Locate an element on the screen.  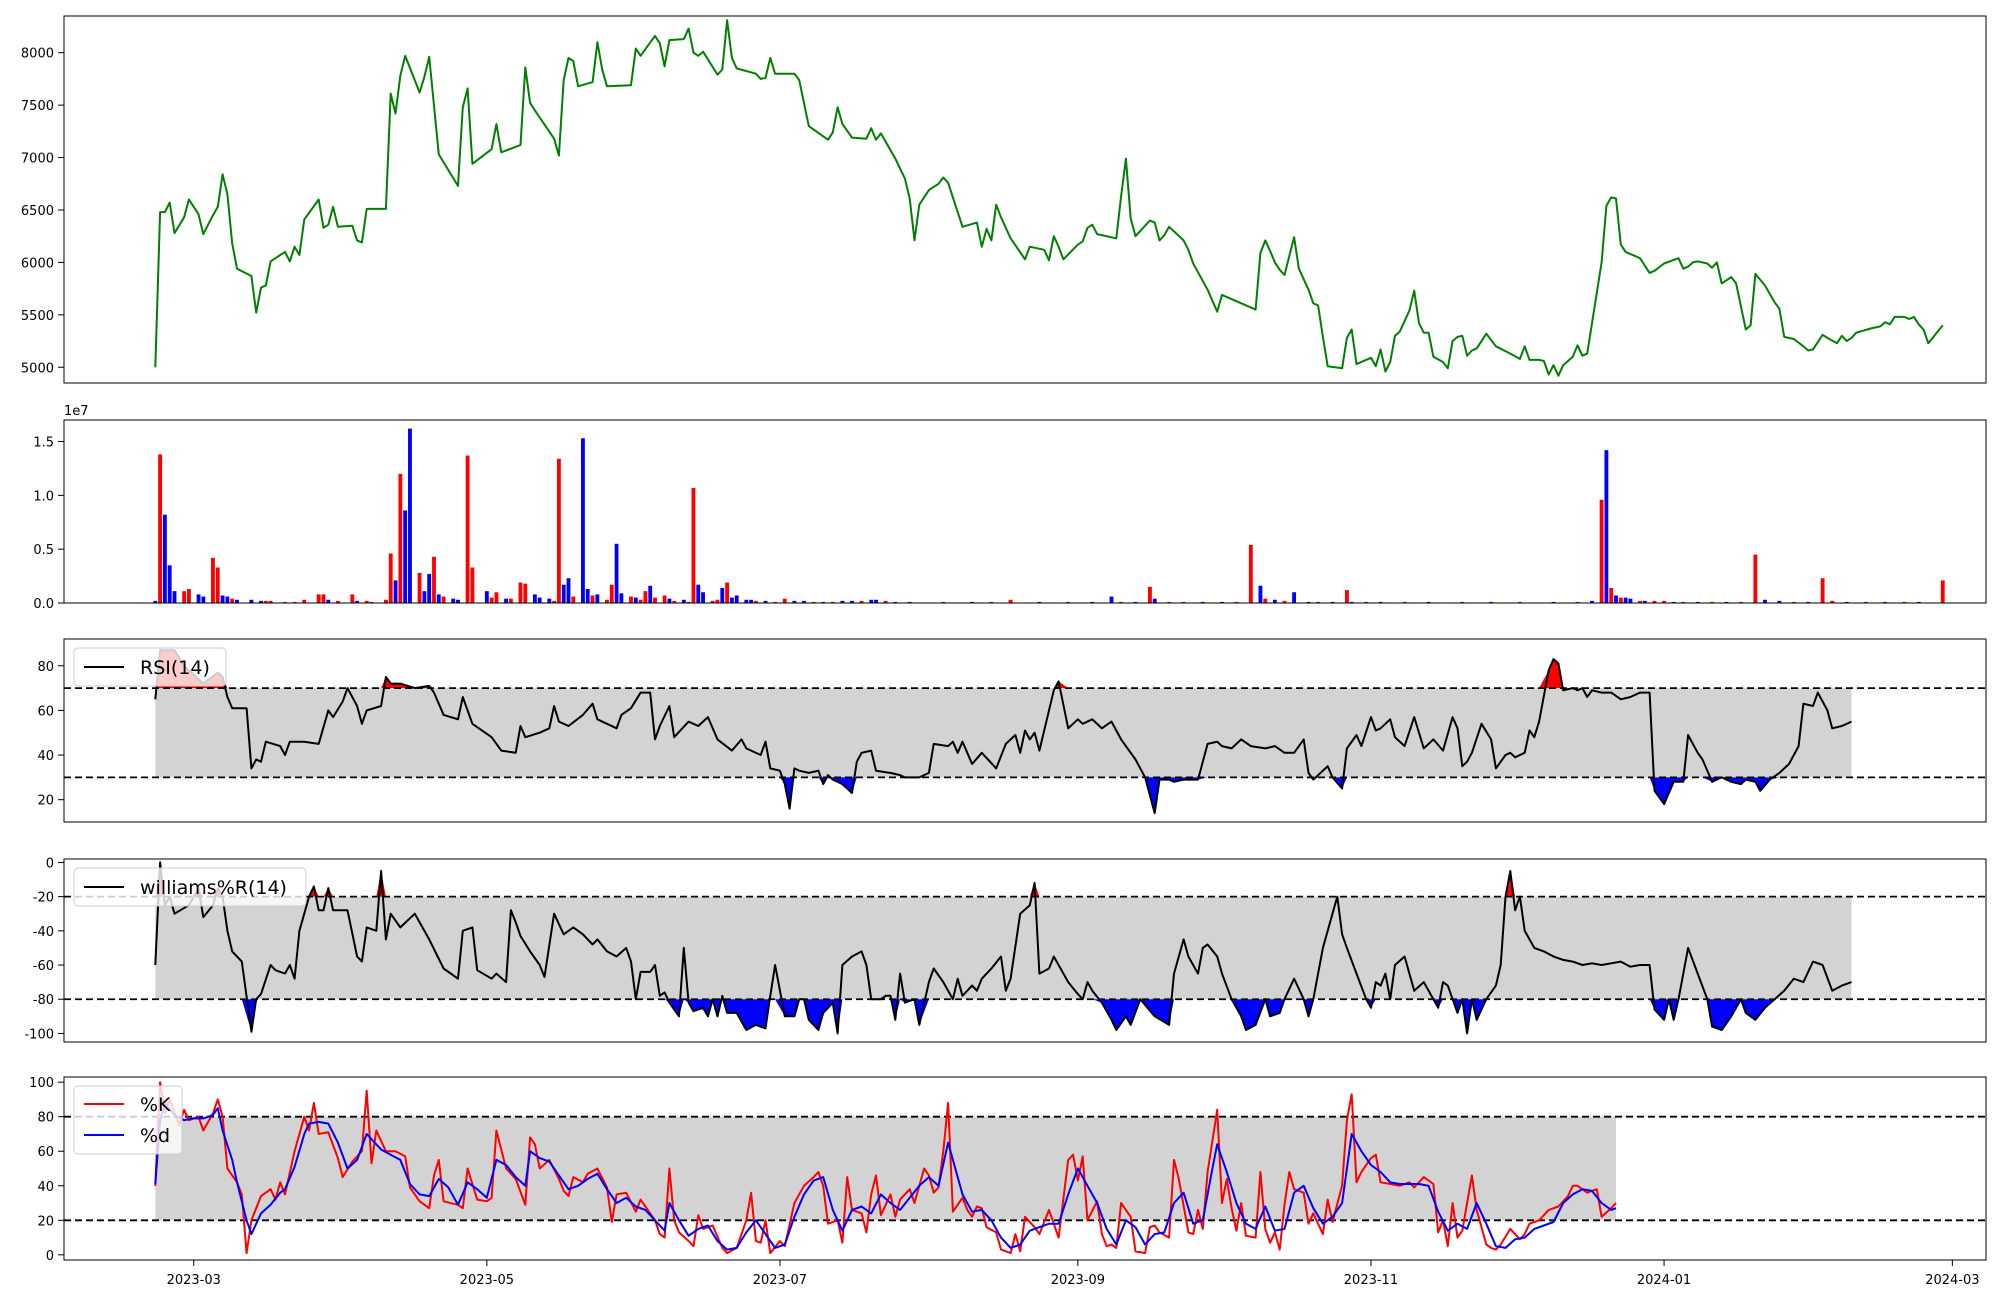
williams-ytick-label: 0 is located at coordinates (50, 863).